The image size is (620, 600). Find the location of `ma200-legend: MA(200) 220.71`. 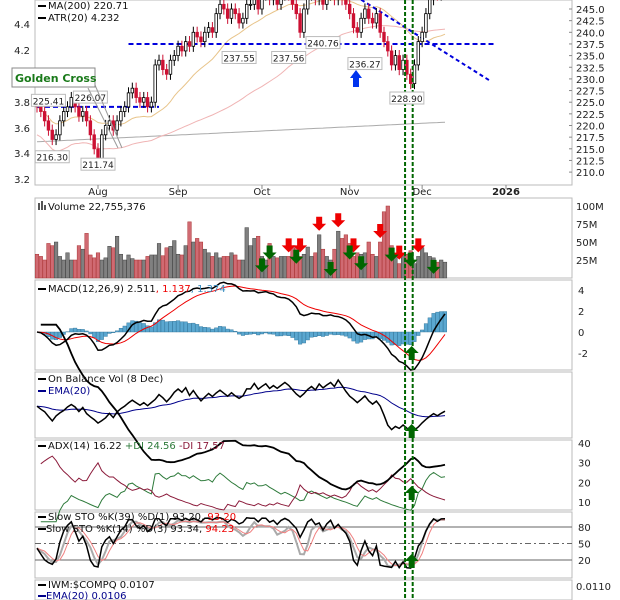

ma200-legend: MA(200) 220.71 is located at coordinates (88, 6).